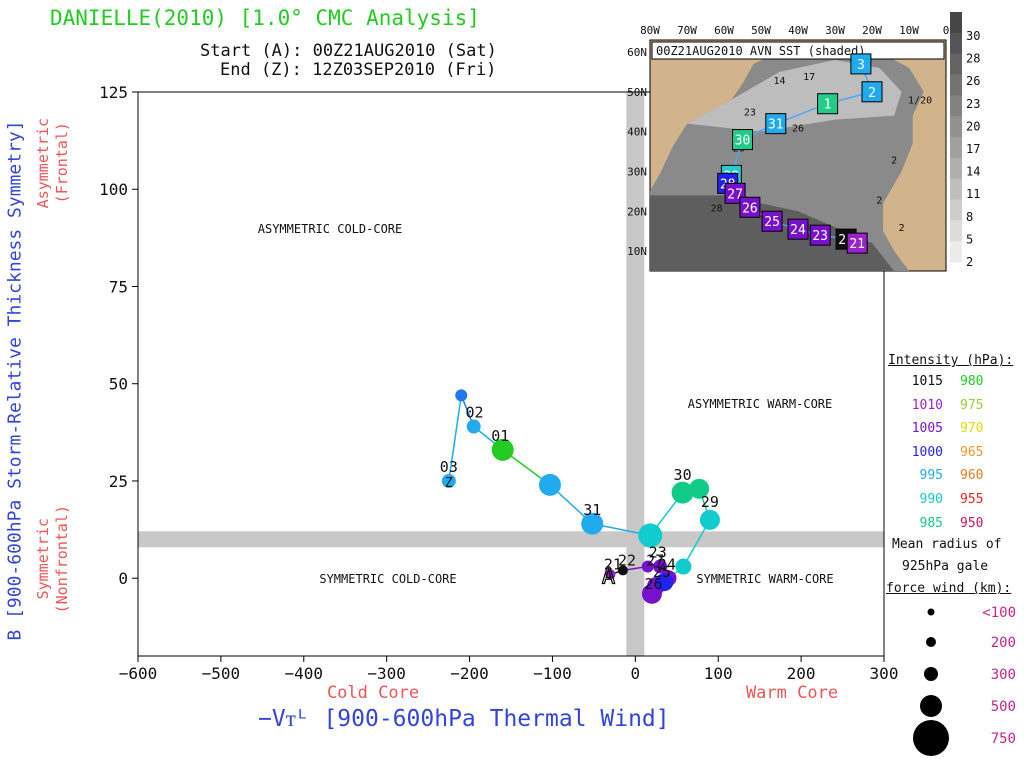 This screenshot has height=768, width=1024. What do you see at coordinates (792, 693) in the screenshot?
I see `x-right-label: Warm Core` at bounding box center [792, 693].